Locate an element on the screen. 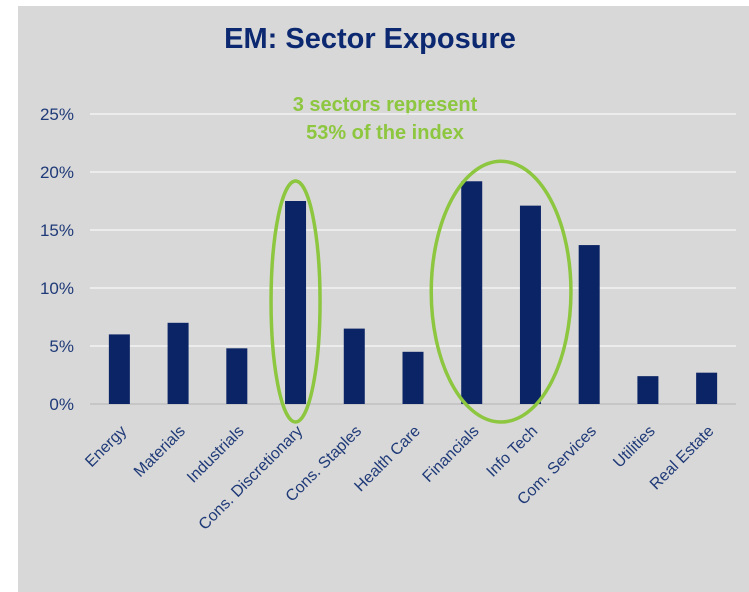 The width and height of the screenshot is (749, 592). bar-energy is located at coordinates (119, 369).